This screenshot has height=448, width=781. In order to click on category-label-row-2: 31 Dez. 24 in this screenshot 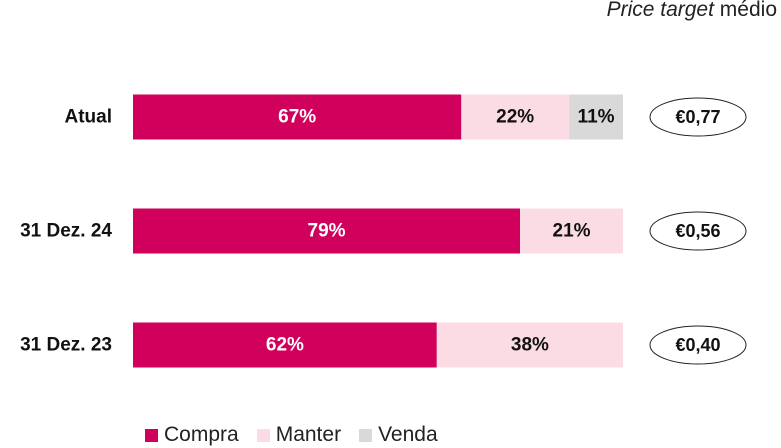, I will do `click(66, 231)`.